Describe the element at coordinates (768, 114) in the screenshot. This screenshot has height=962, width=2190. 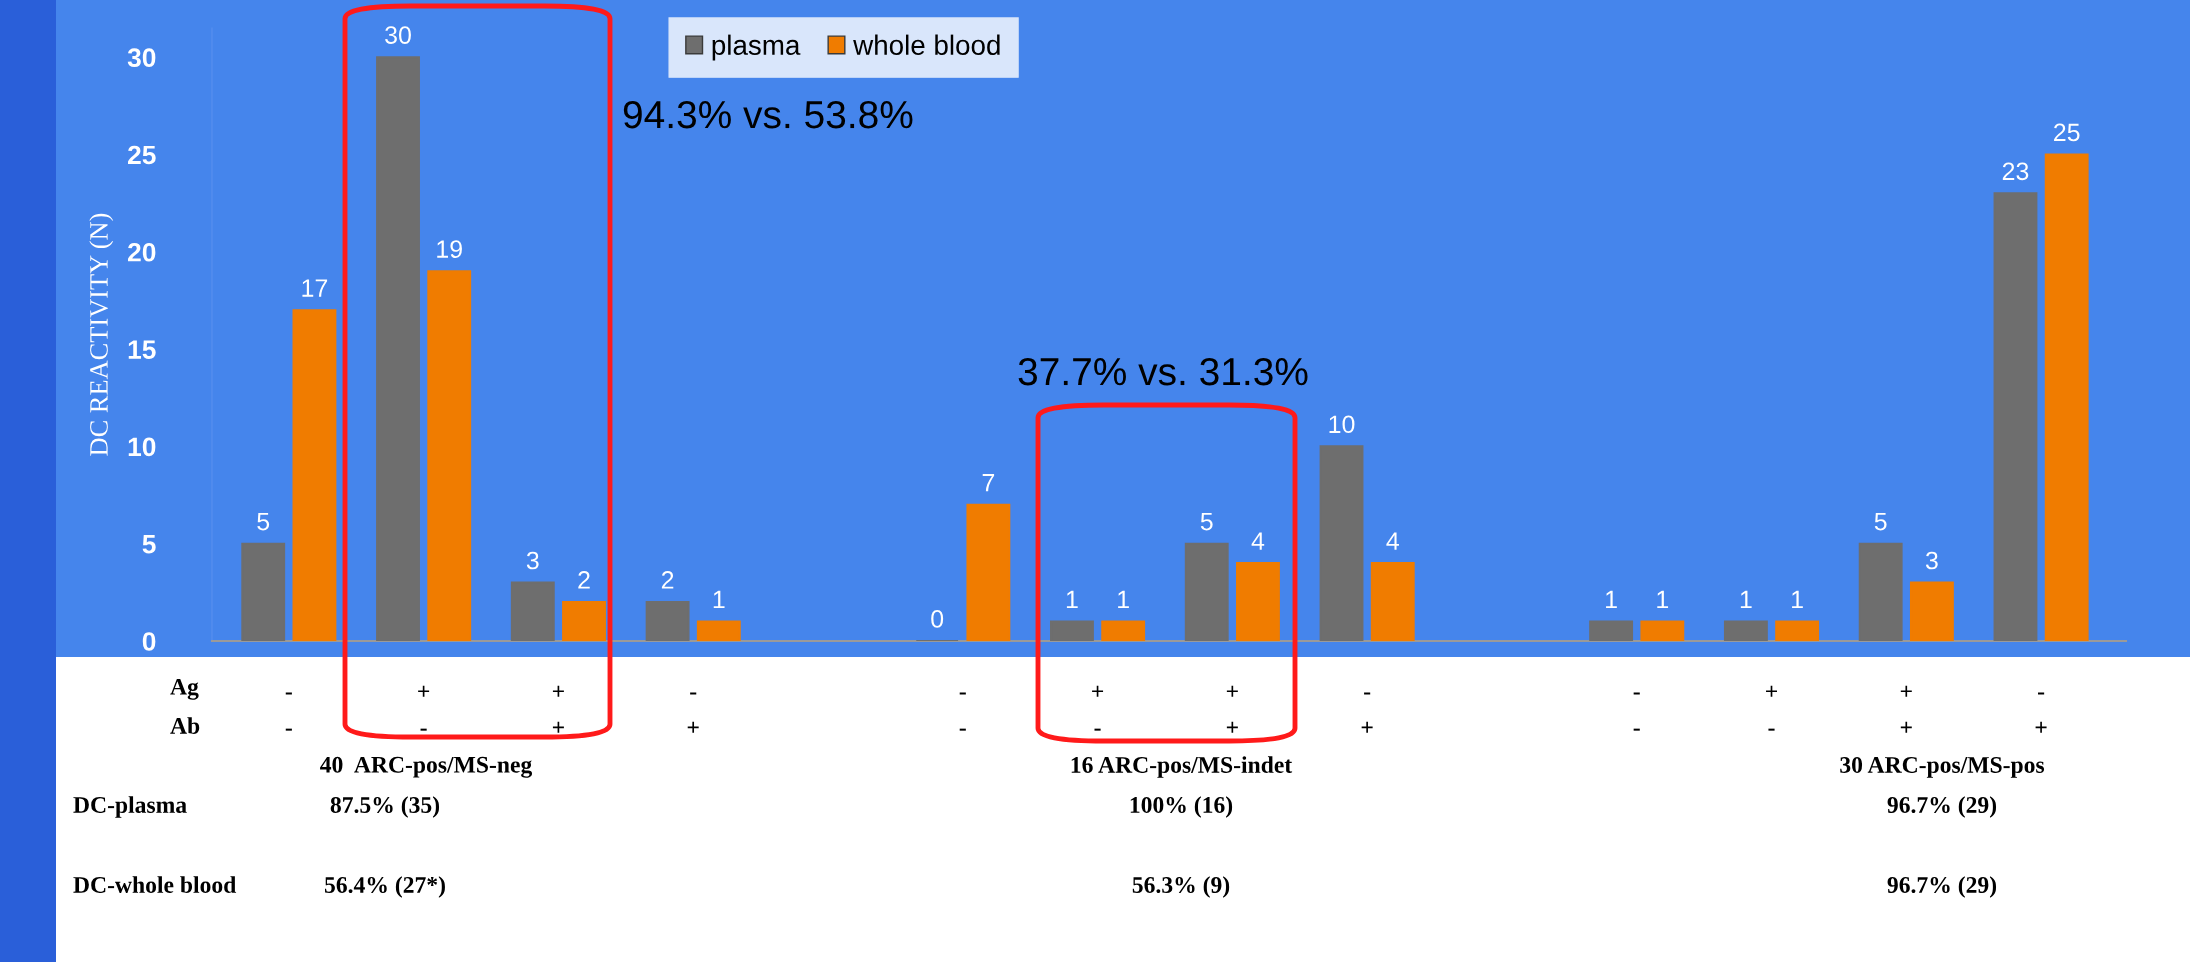
I see `annotation: 94.3% vs. 53.8%` at that location.